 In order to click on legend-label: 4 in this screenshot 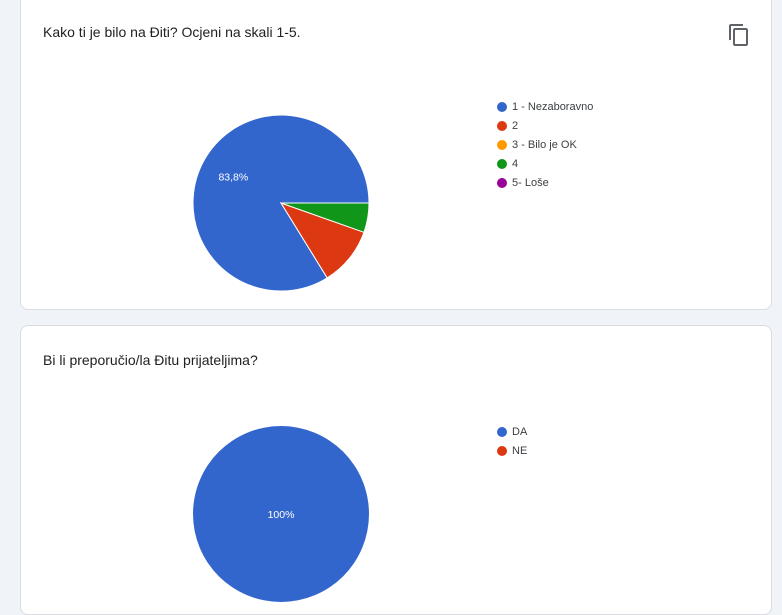, I will do `click(515, 163)`.